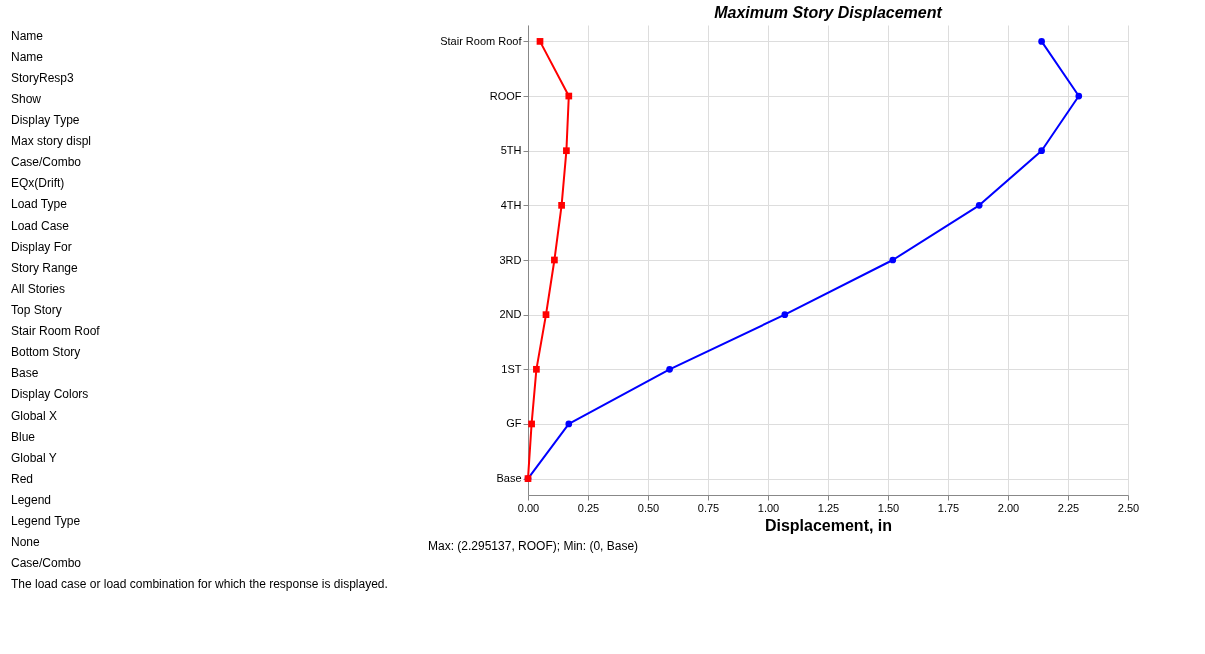 The image size is (1205, 654). I want to click on x-tick-label: 2.00, so click(1008, 507).